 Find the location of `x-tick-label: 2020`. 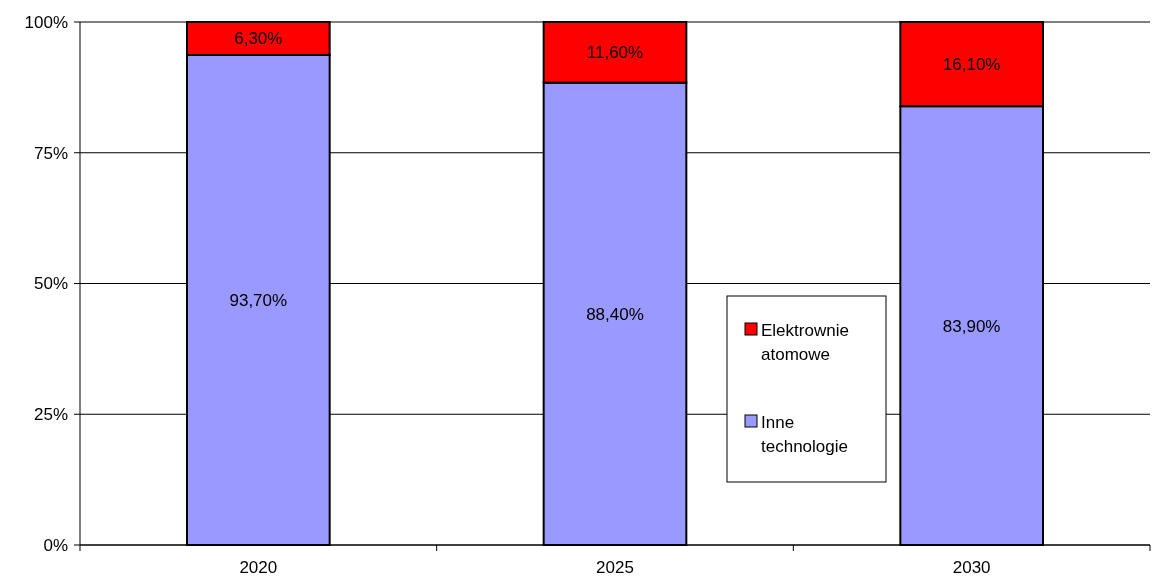

x-tick-label: 2020 is located at coordinates (258, 567).